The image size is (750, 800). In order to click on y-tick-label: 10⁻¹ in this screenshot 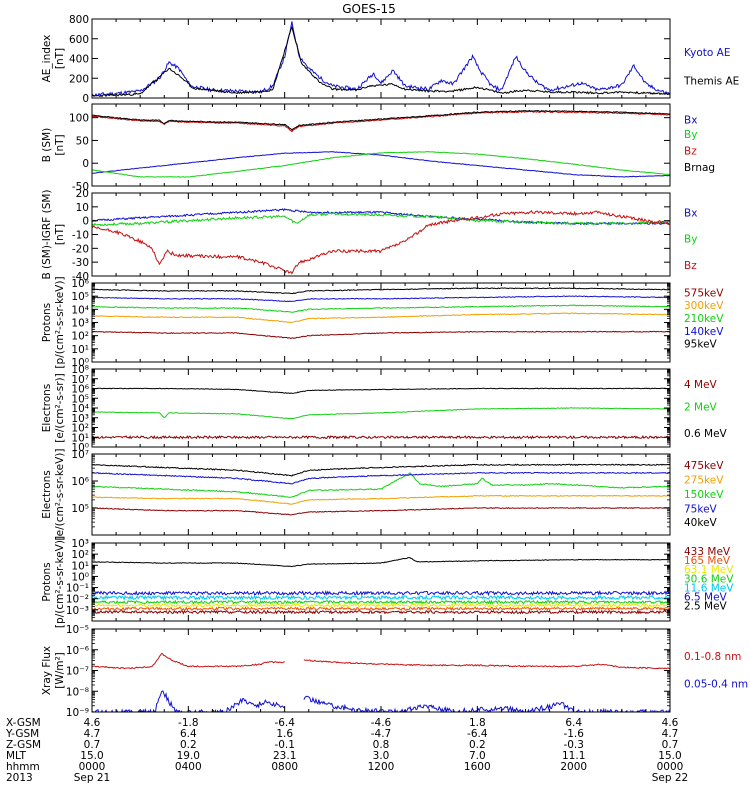, I will do `click(77, 589)`.